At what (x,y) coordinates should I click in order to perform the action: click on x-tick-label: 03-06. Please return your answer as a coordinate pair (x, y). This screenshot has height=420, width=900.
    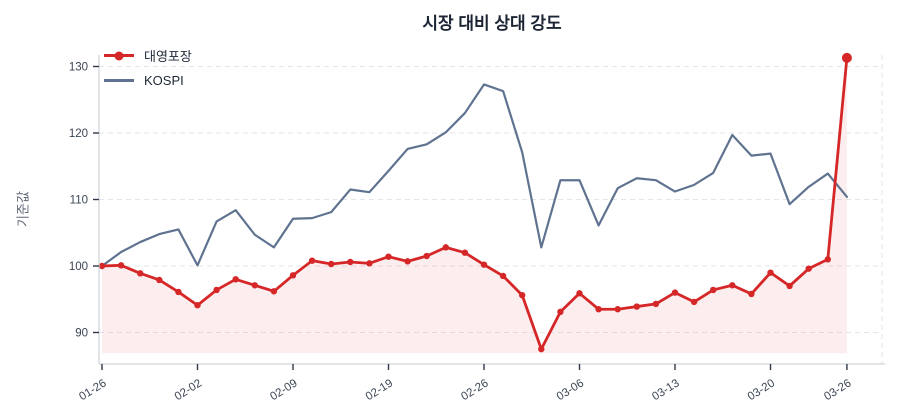
    Looking at the image, I should click on (570, 390).